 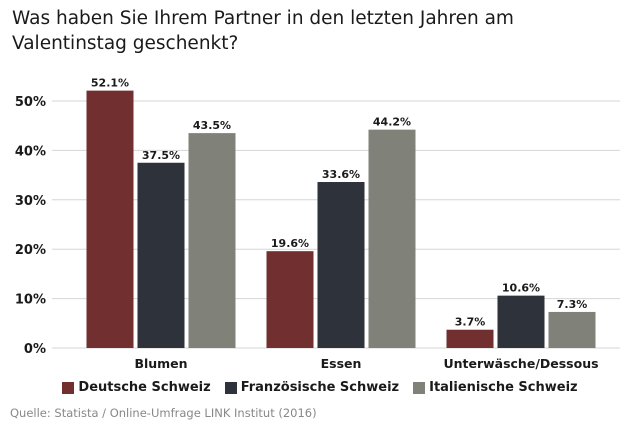 I want to click on y-tick-label: 50%, so click(x=30, y=102).